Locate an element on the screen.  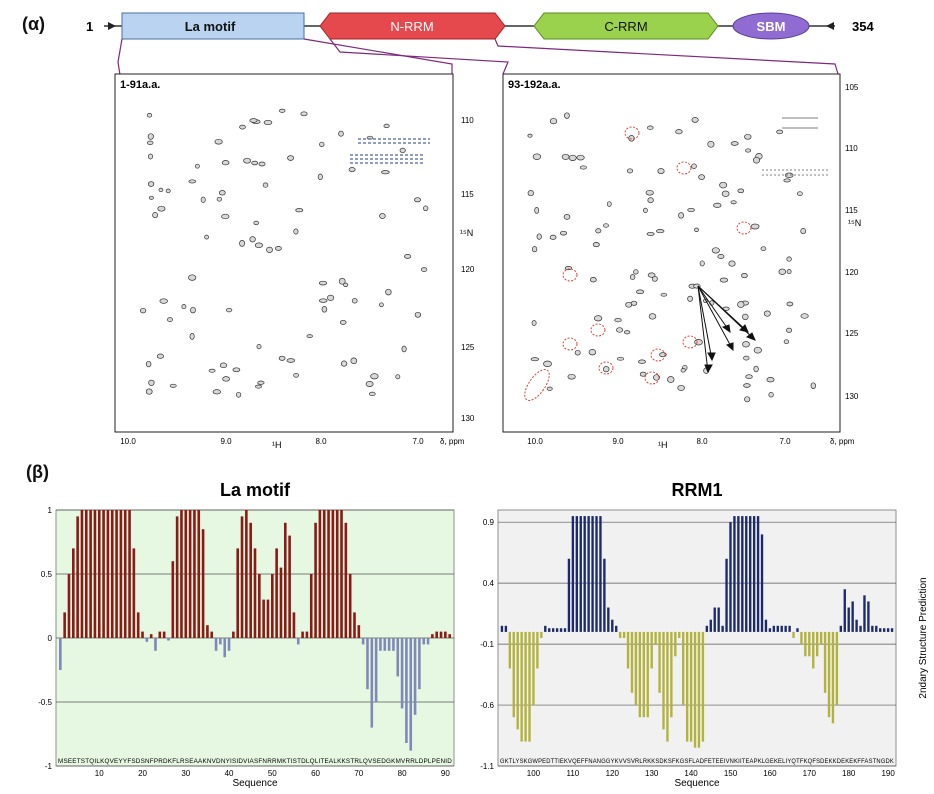
la-motif-label: La motif is located at coordinates (210, 26).